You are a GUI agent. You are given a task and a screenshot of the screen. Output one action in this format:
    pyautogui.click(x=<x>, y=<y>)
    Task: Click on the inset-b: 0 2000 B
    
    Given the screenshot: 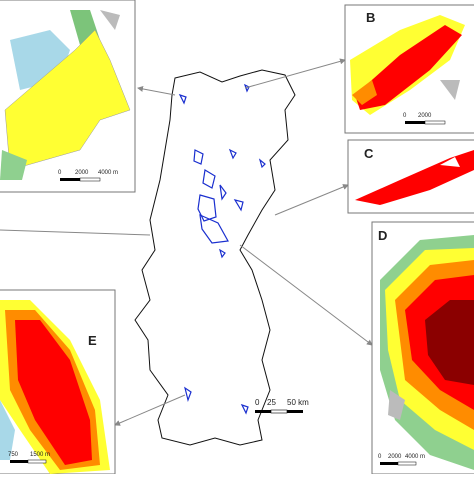 What is the action you would take?
    pyautogui.click(x=409, y=69)
    